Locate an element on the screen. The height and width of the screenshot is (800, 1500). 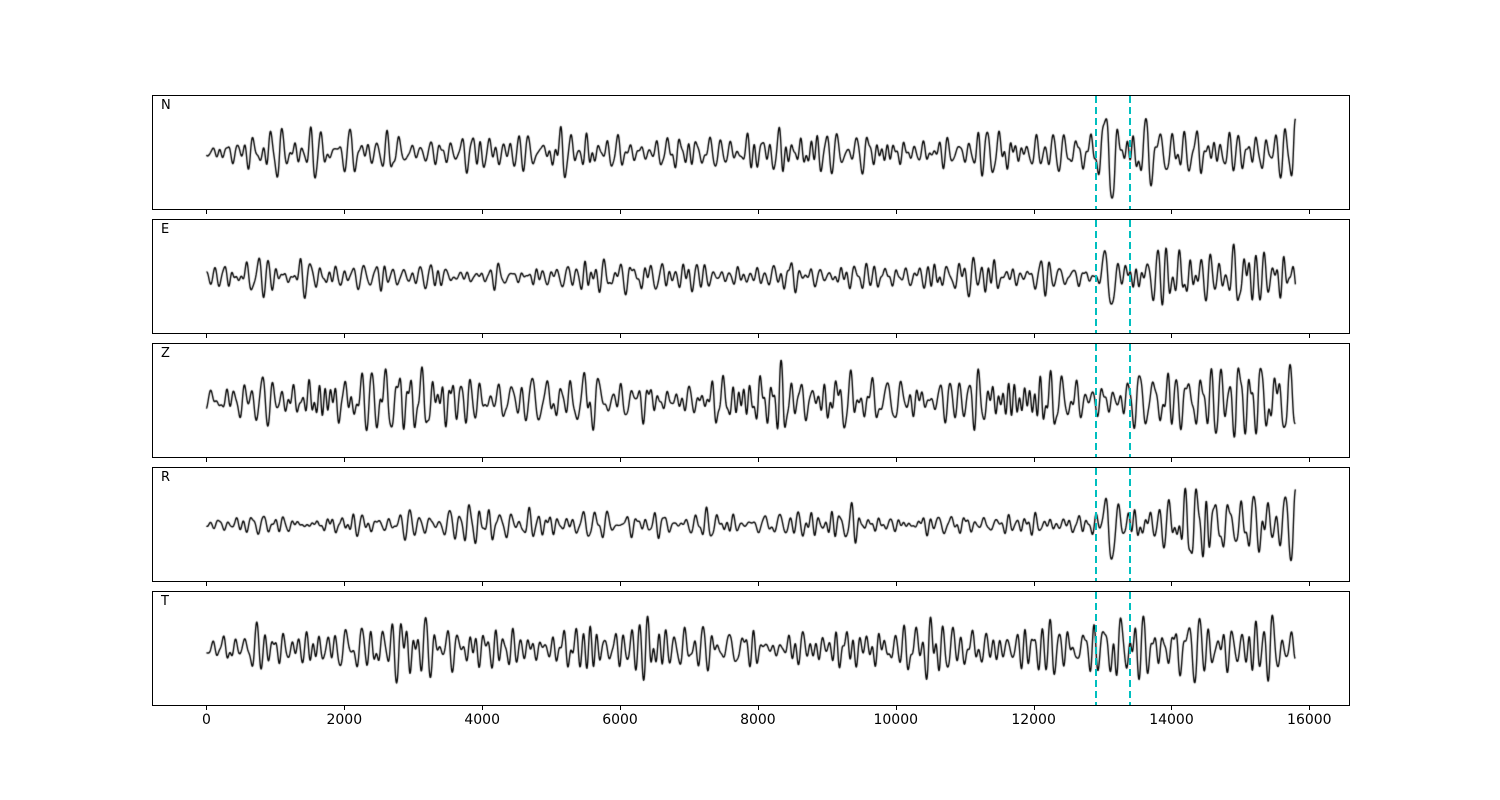
channel-label: R is located at coordinates (166, 477).